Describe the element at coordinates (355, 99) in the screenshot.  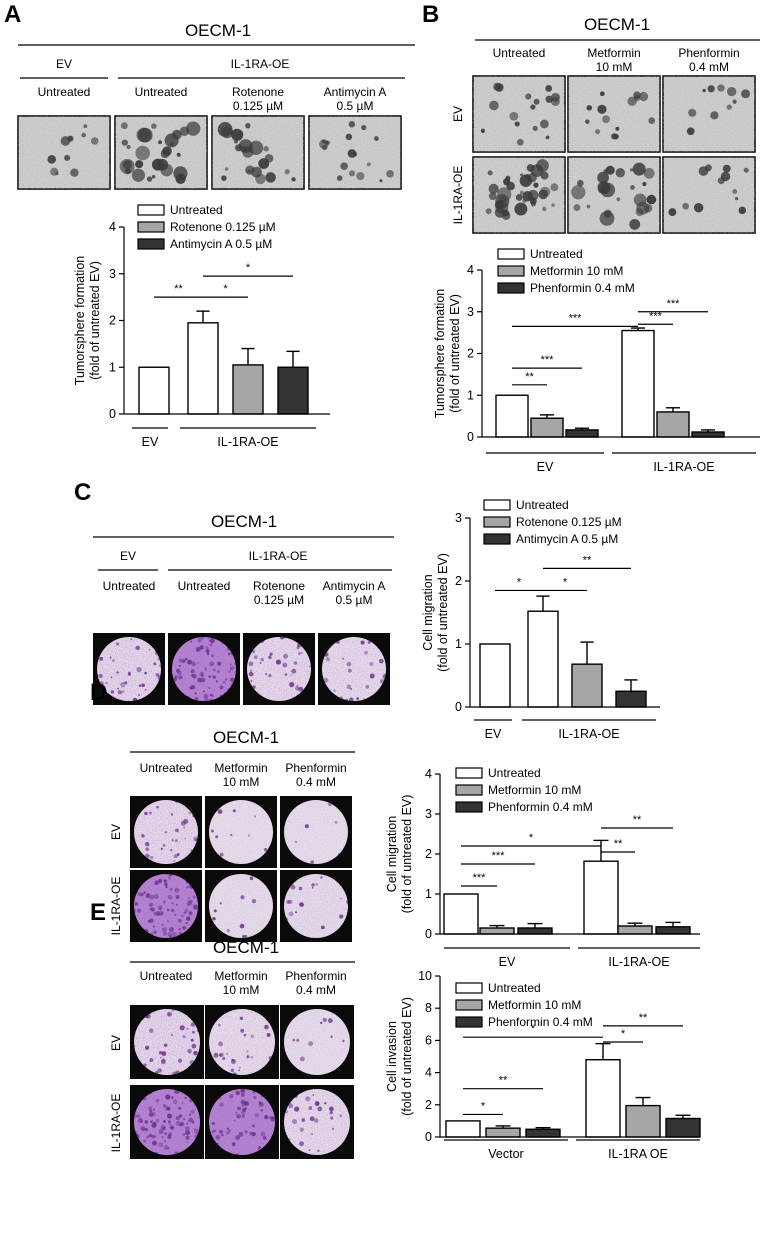
I see `panel-a-condition-label: Antimycin A 0.5 µM` at that location.